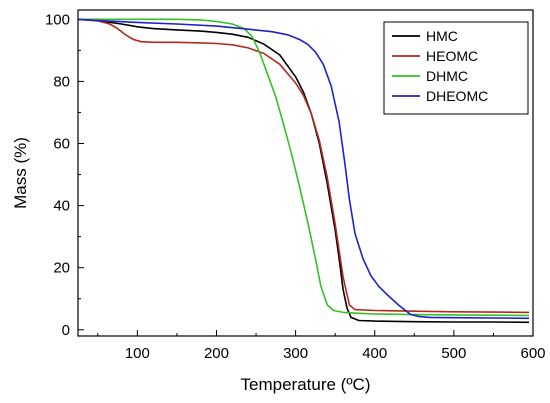 Image resolution: width=550 pixels, height=403 pixels. I want to click on legend-box, so click(456, 68).